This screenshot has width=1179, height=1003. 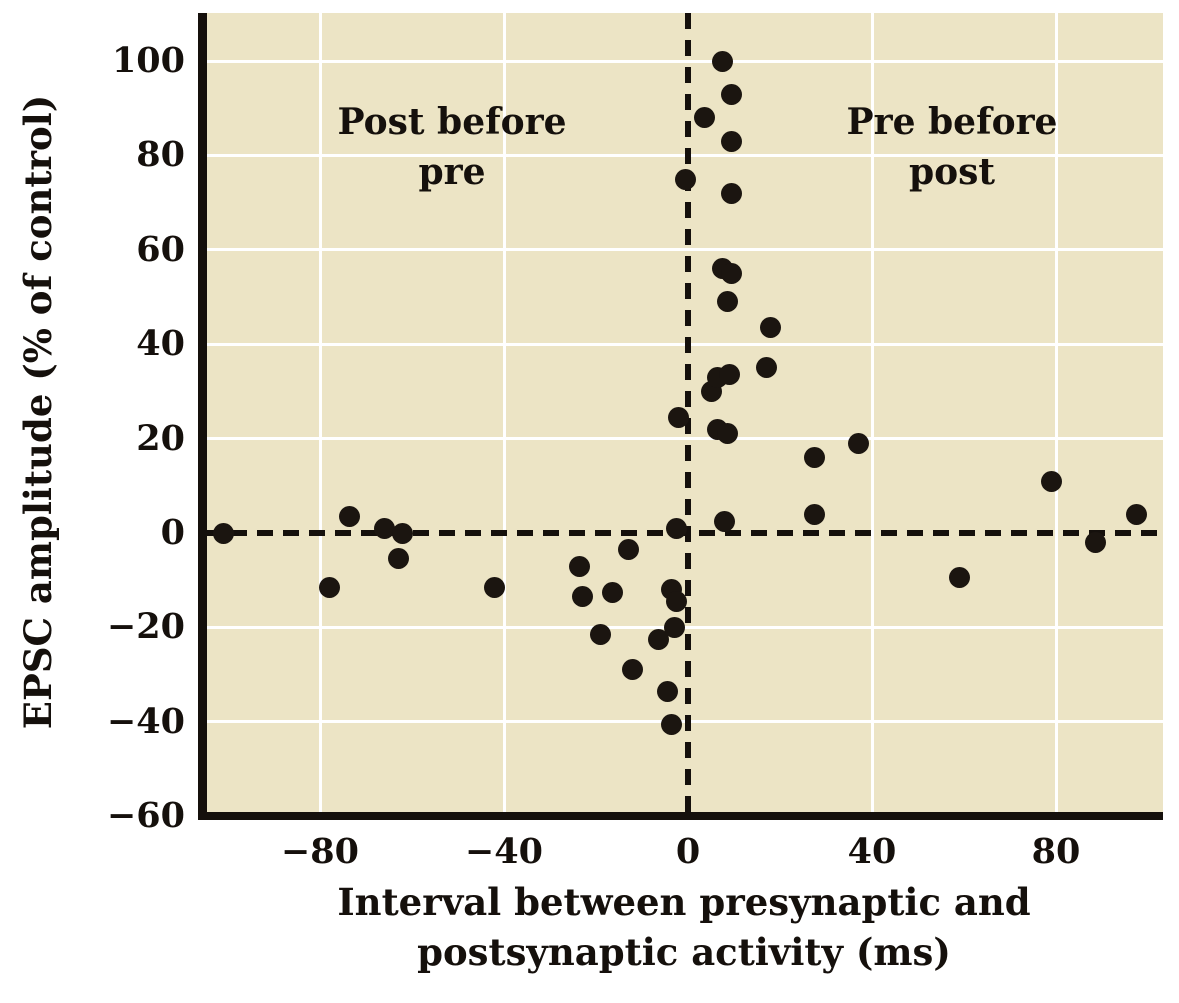 I want to click on x-tick-label--80: −80, so click(x=320, y=851).